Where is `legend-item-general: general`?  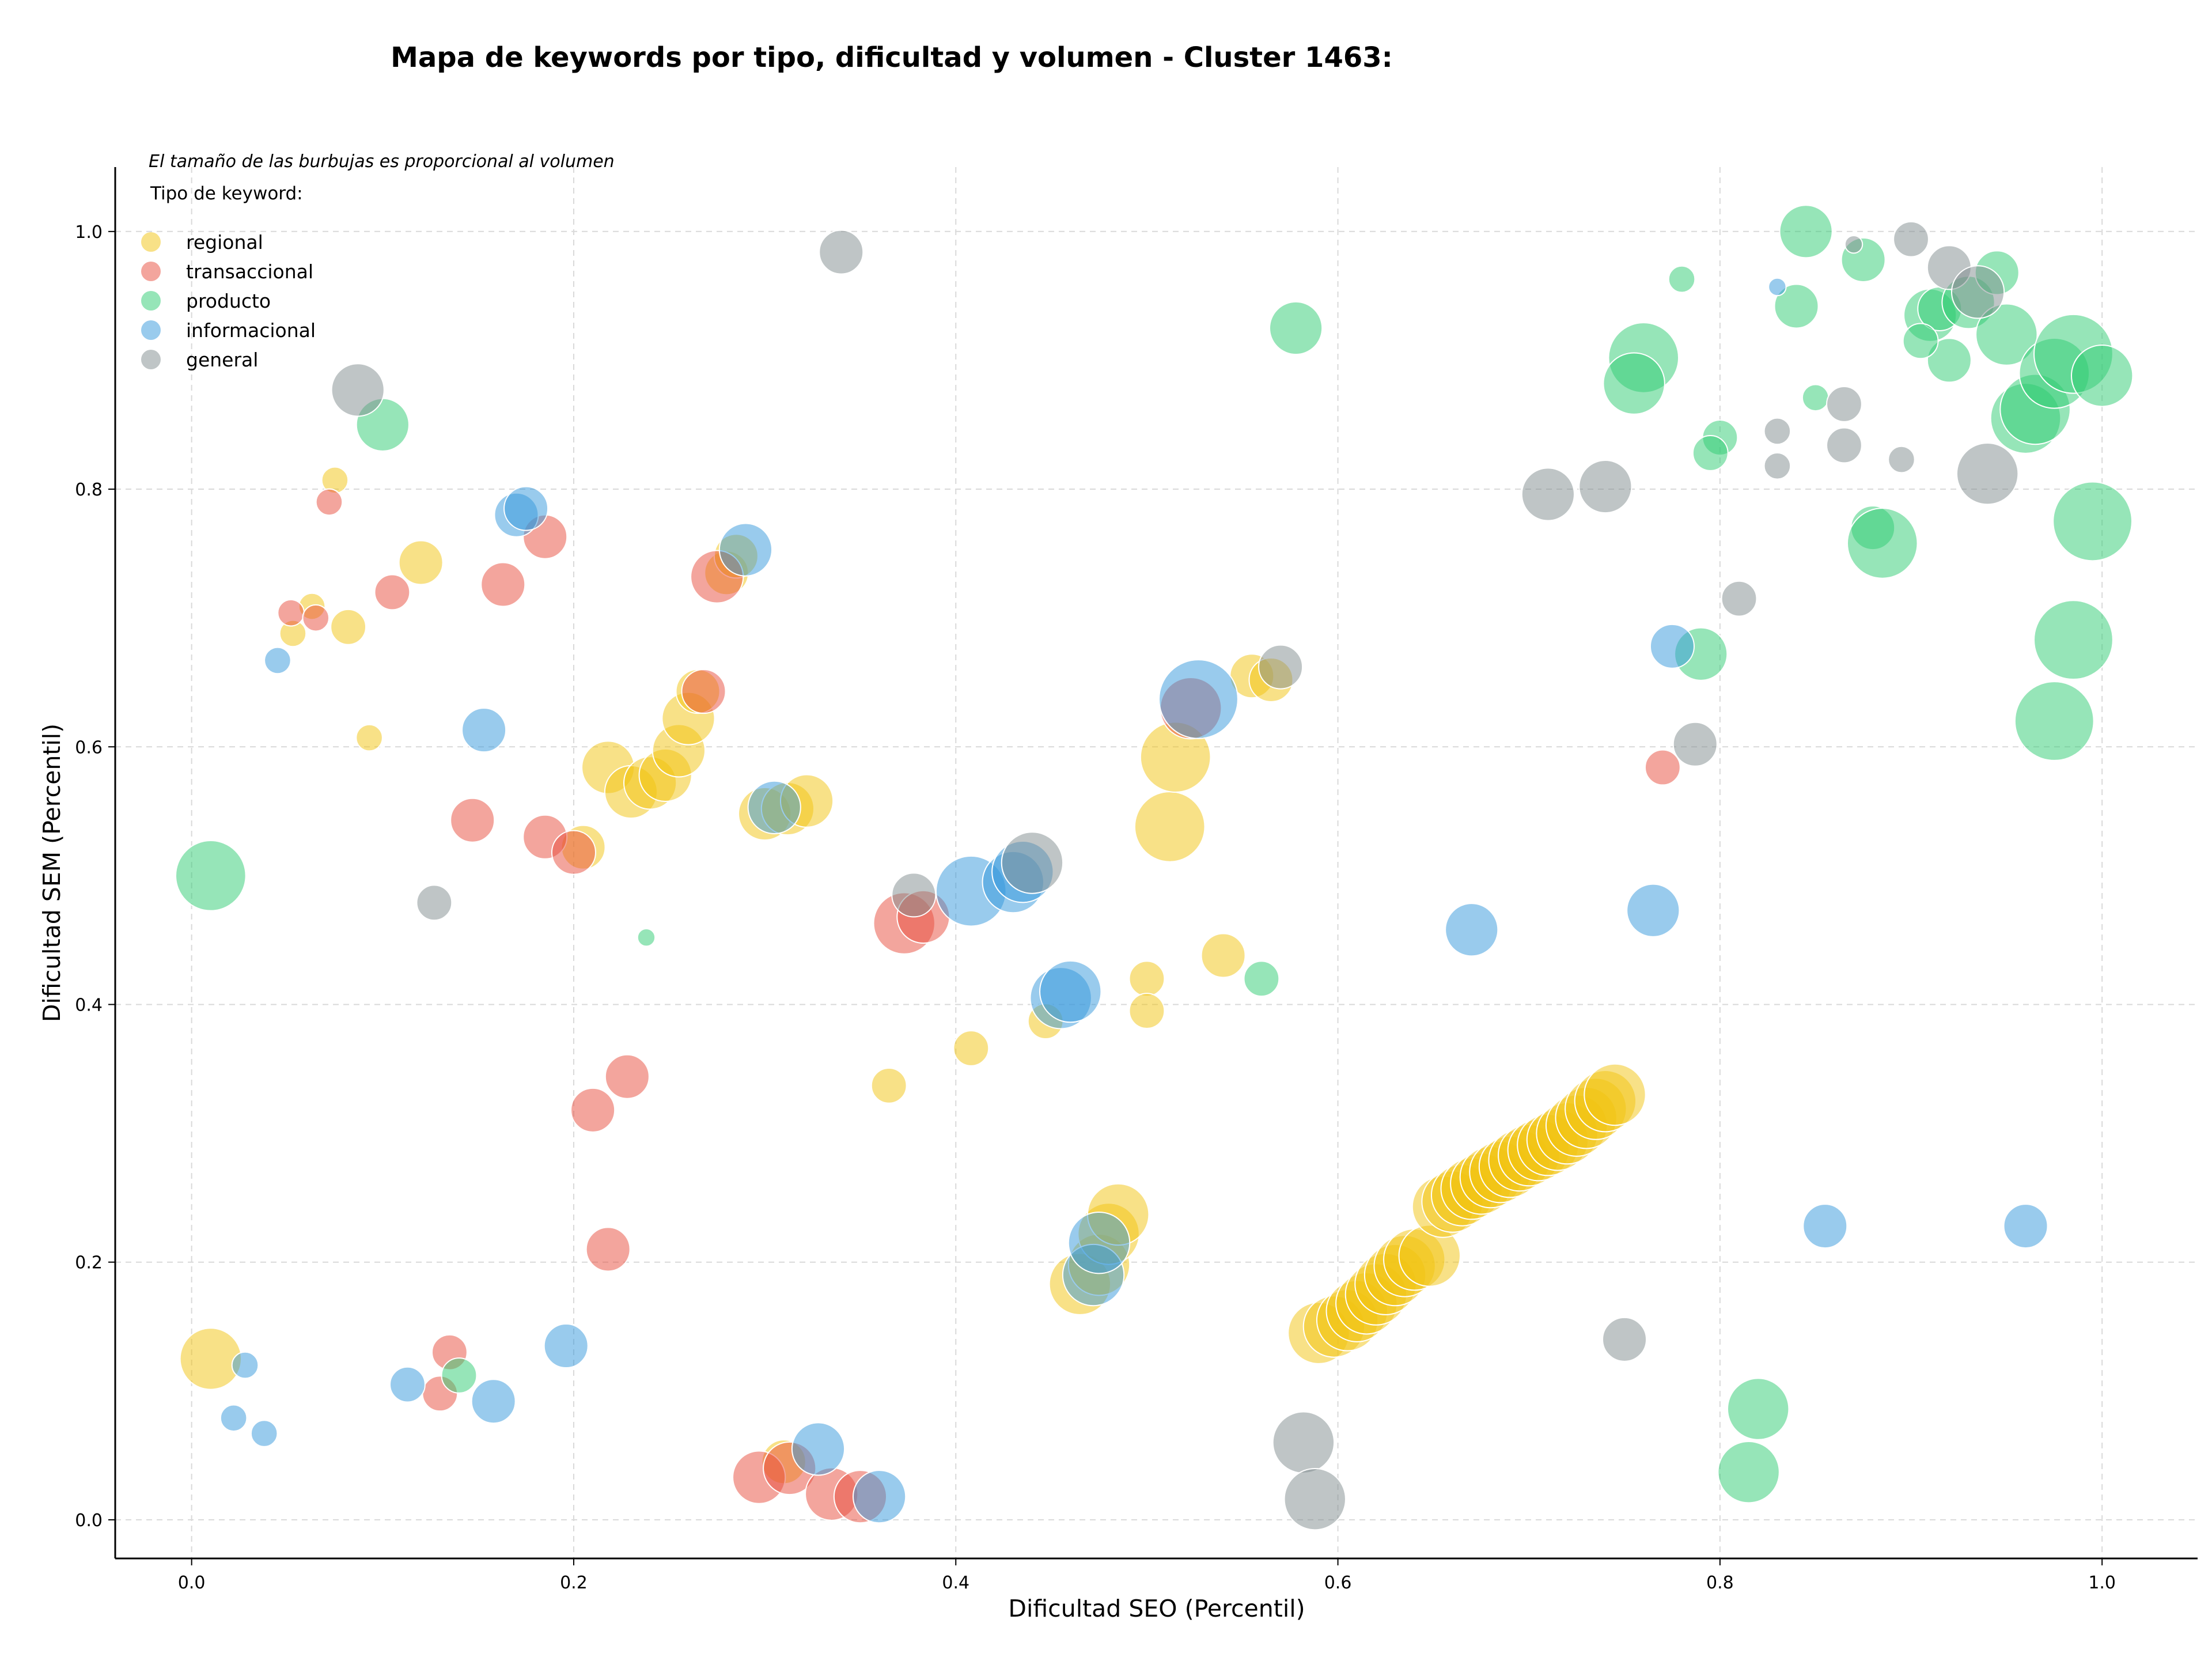 legend-item-general: general is located at coordinates (199, 360).